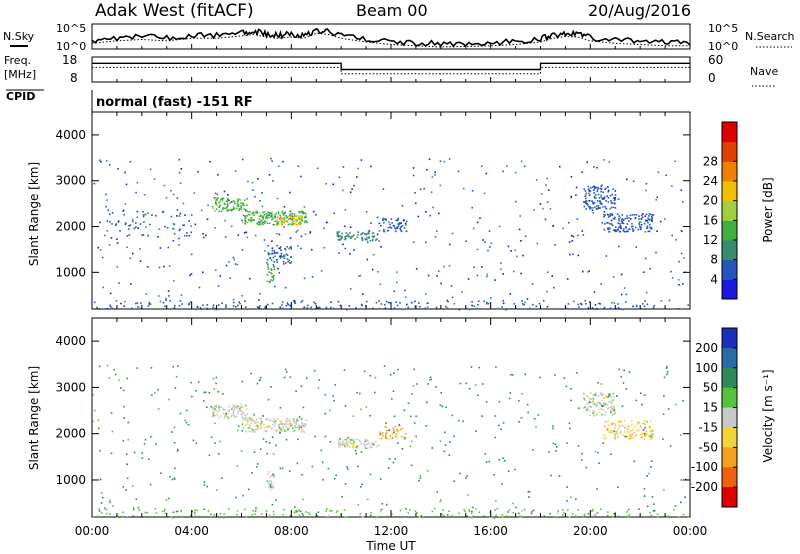 Image resolution: width=800 pixels, height=554 pixels. What do you see at coordinates (729, 437) in the screenshot?
I see `colorbar-segment` at bounding box center [729, 437].